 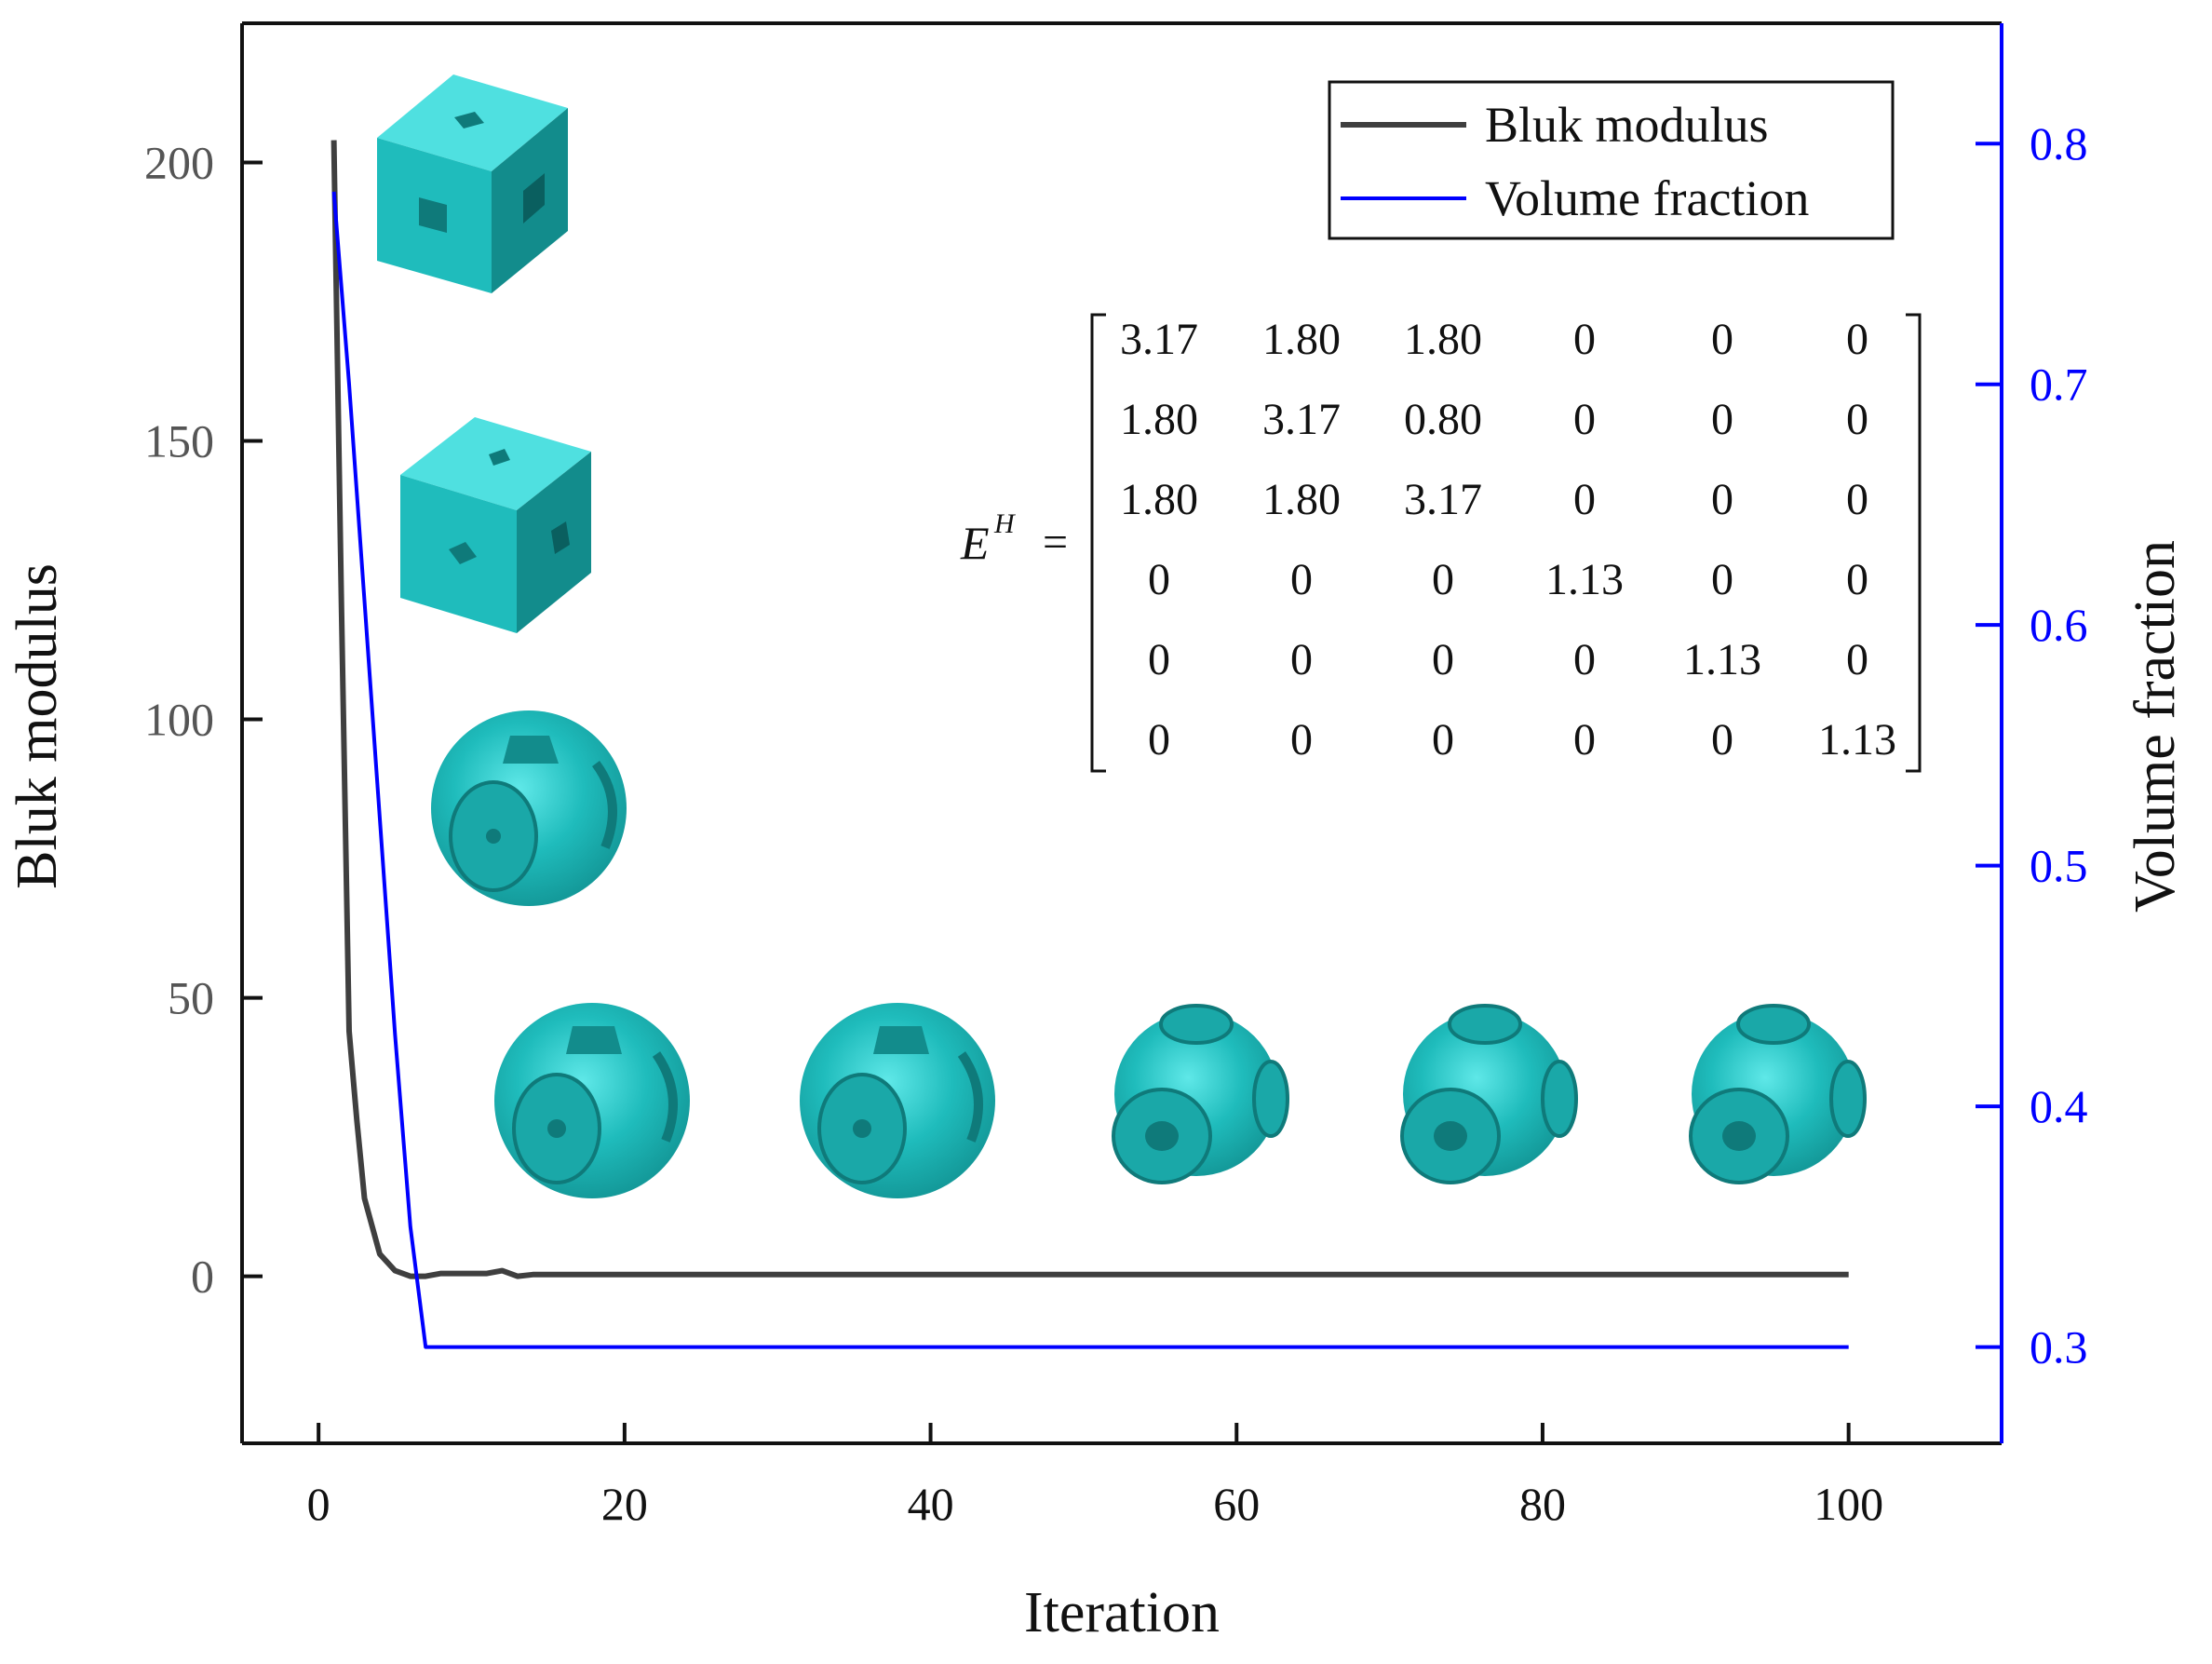 I want to click on y2-tick-label: 0.3, so click(x=2059, y=1347).